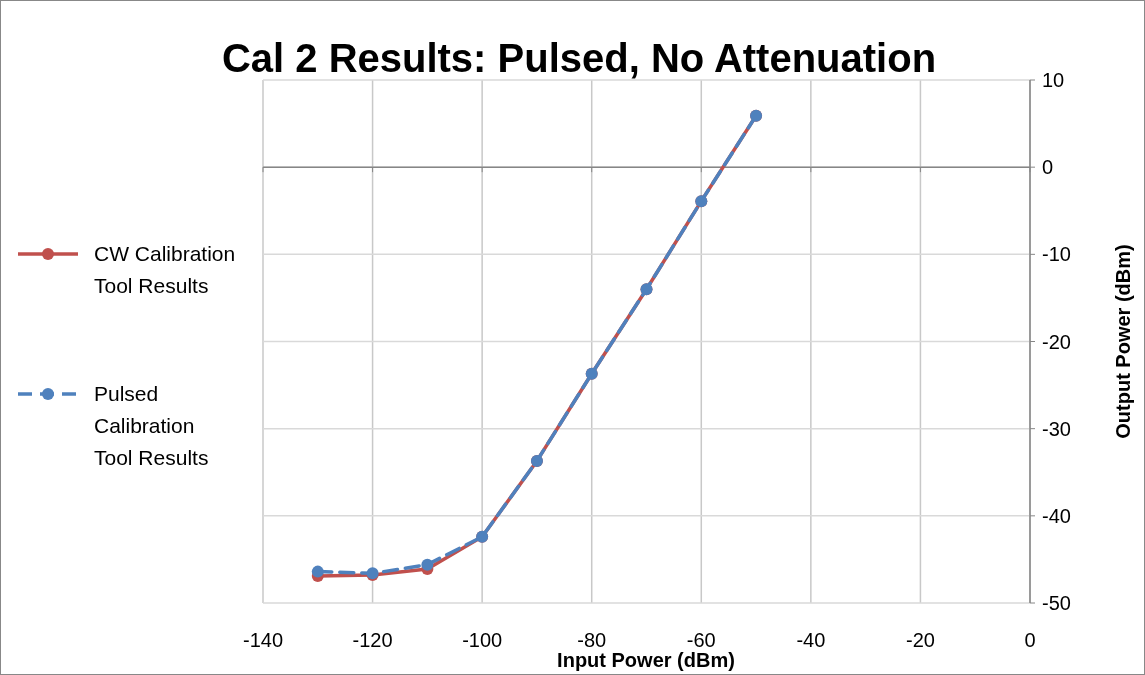 Image resolution: width=1145 pixels, height=675 pixels. What do you see at coordinates (811, 640) in the screenshot?
I see `x-tick-label: -40` at bounding box center [811, 640].